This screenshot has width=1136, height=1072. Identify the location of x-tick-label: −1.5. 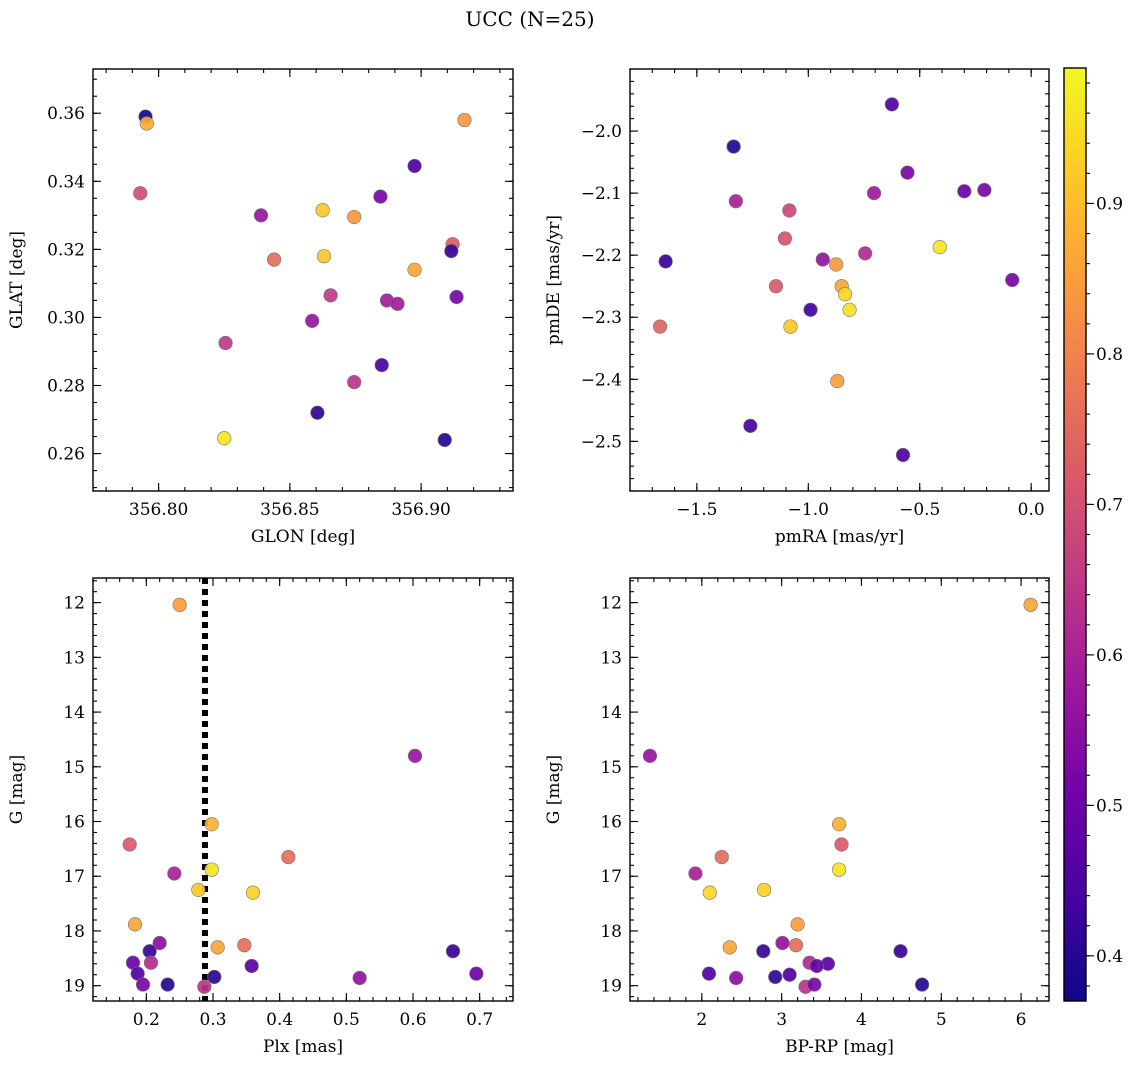
(696, 510).